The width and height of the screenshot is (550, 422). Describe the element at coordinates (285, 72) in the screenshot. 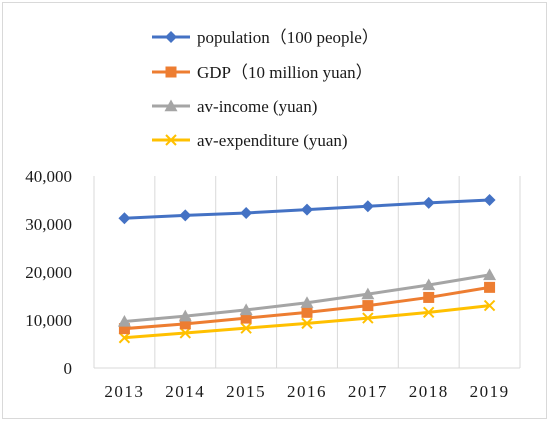

I see `legend-label: GDP（10 million yuan）` at that location.